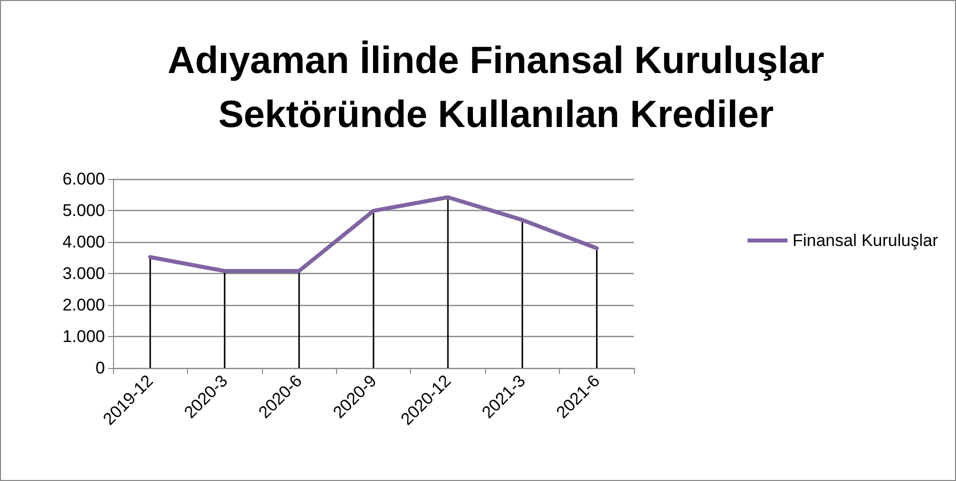 The height and width of the screenshot is (481, 956). What do you see at coordinates (83, 336) in the screenshot?
I see `y-tick-label: 1.000` at bounding box center [83, 336].